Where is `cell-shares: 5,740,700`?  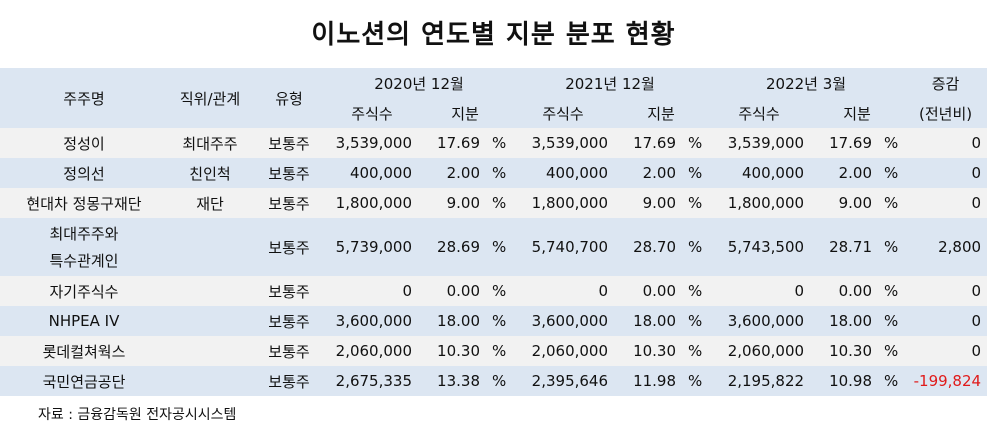 cell-shares: 5,740,700 is located at coordinates (563, 247).